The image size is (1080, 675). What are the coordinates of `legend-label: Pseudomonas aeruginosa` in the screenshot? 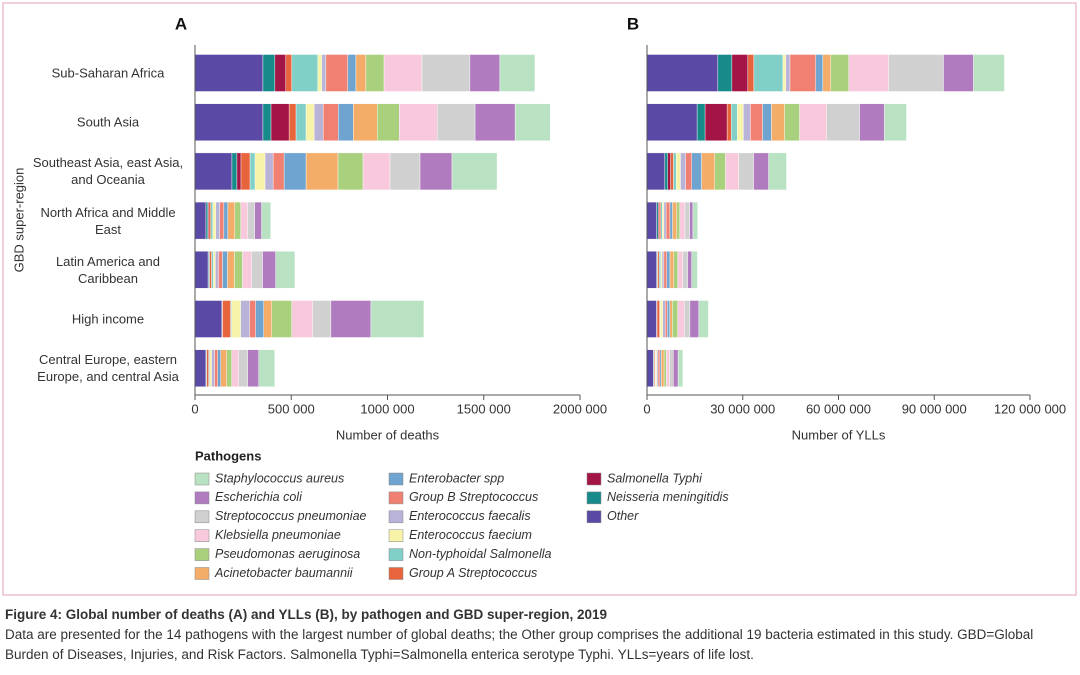 It's located at (287, 554).